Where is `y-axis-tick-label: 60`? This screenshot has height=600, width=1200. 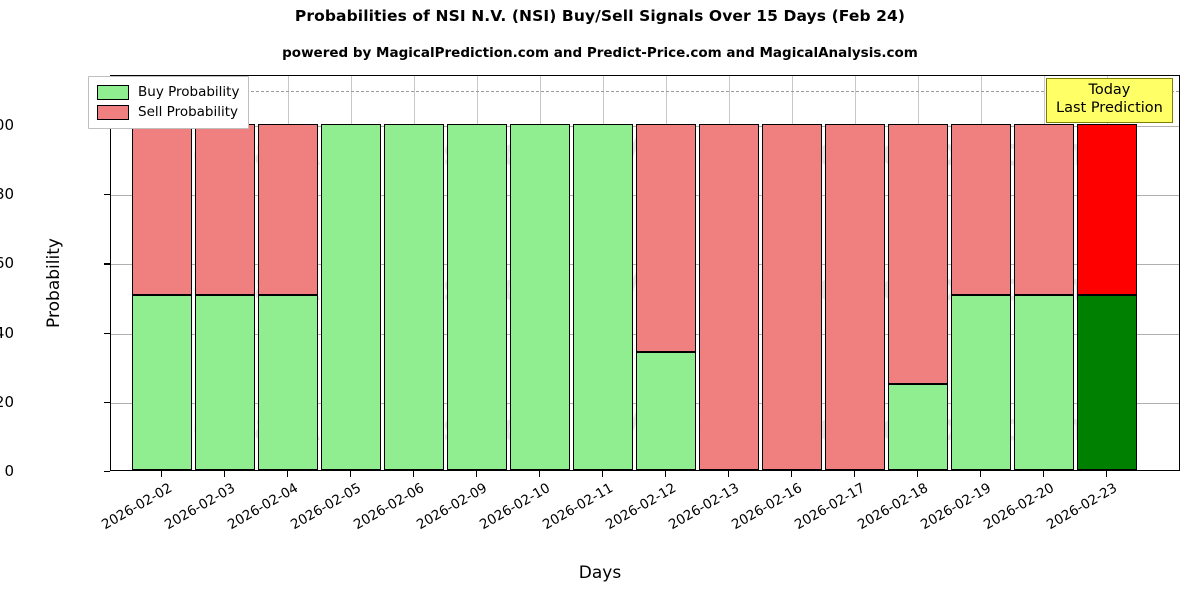 y-axis-tick-label: 60 is located at coordinates (7, 263).